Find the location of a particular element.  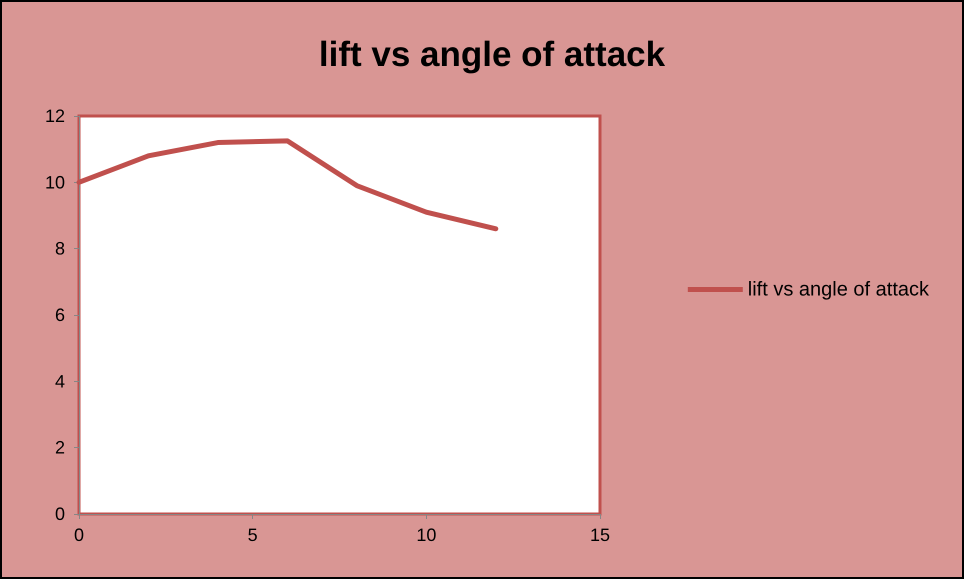

x-tick-label: 0 is located at coordinates (79, 535).